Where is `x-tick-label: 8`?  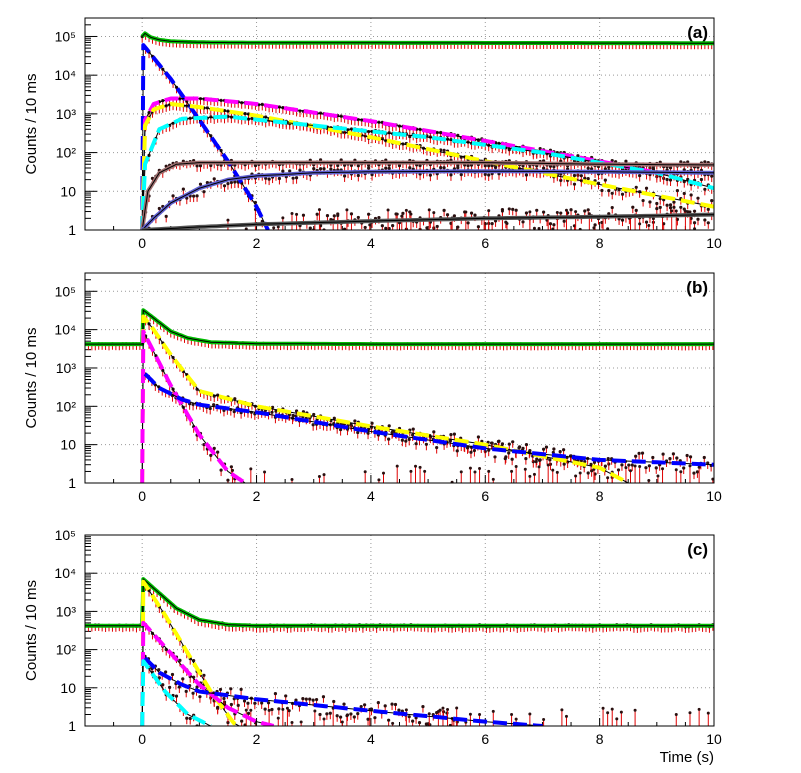 x-tick-label: 8 is located at coordinates (600, 496).